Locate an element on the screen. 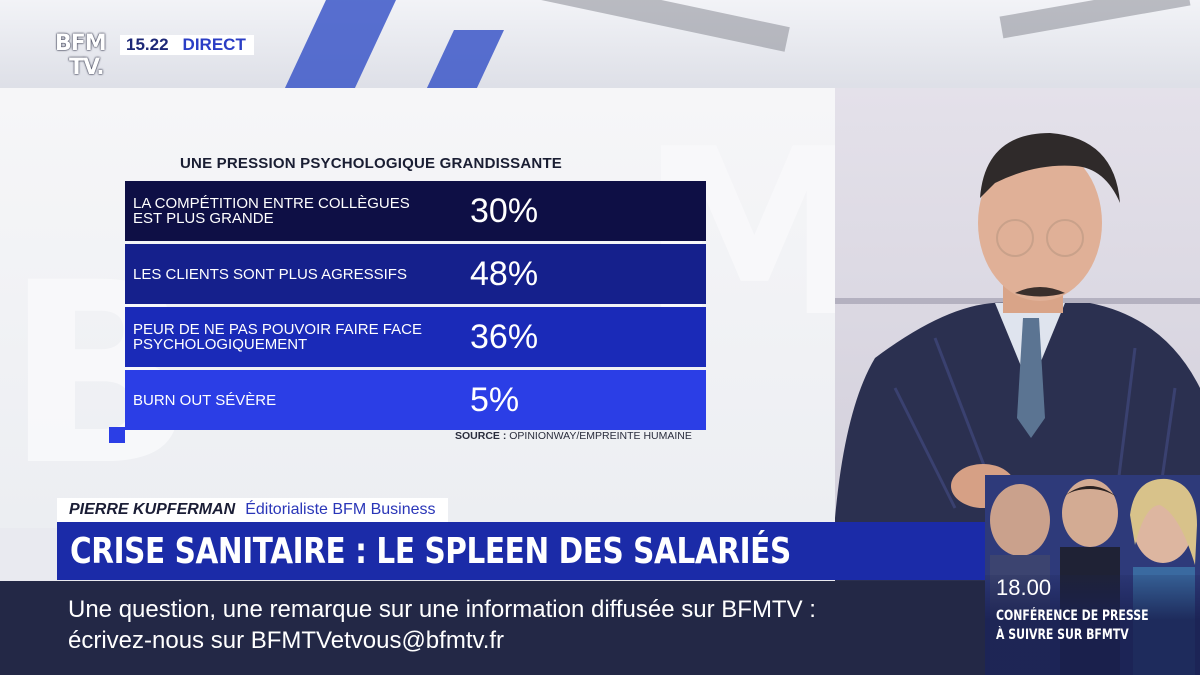  ticker-bar is located at coordinates (492, 628).